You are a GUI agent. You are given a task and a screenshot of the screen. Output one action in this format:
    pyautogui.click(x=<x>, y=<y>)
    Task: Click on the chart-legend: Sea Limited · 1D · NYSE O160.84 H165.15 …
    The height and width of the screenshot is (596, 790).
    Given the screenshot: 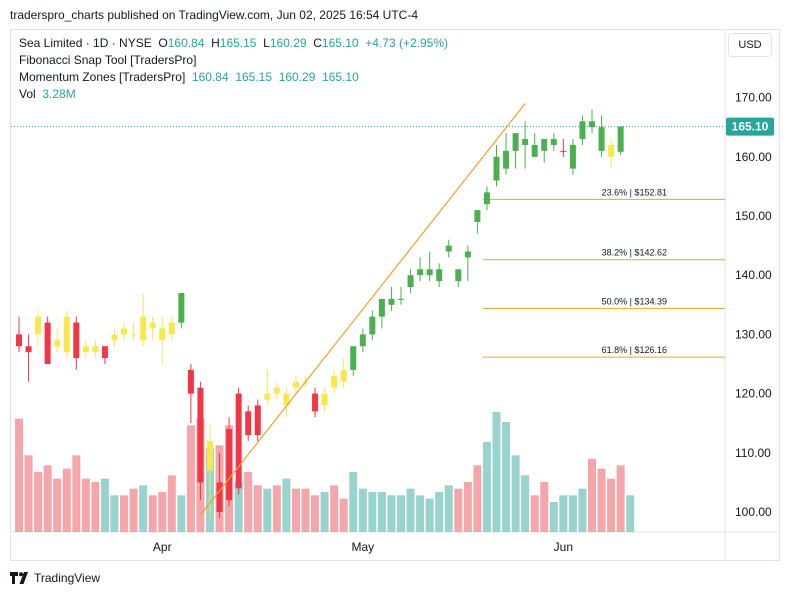 What is the action you would take?
    pyautogui.click(x=233, y=69)
    